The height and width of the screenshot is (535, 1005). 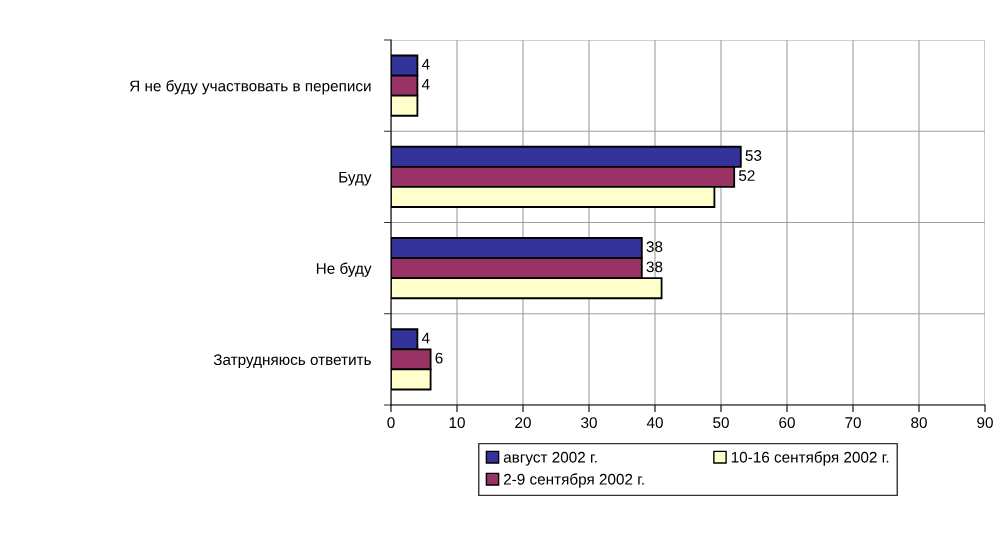 What do you see at coordinates (589, 423) in the screenshot?
I see `x-tick-label: 30` at bounding box center [589, 423].